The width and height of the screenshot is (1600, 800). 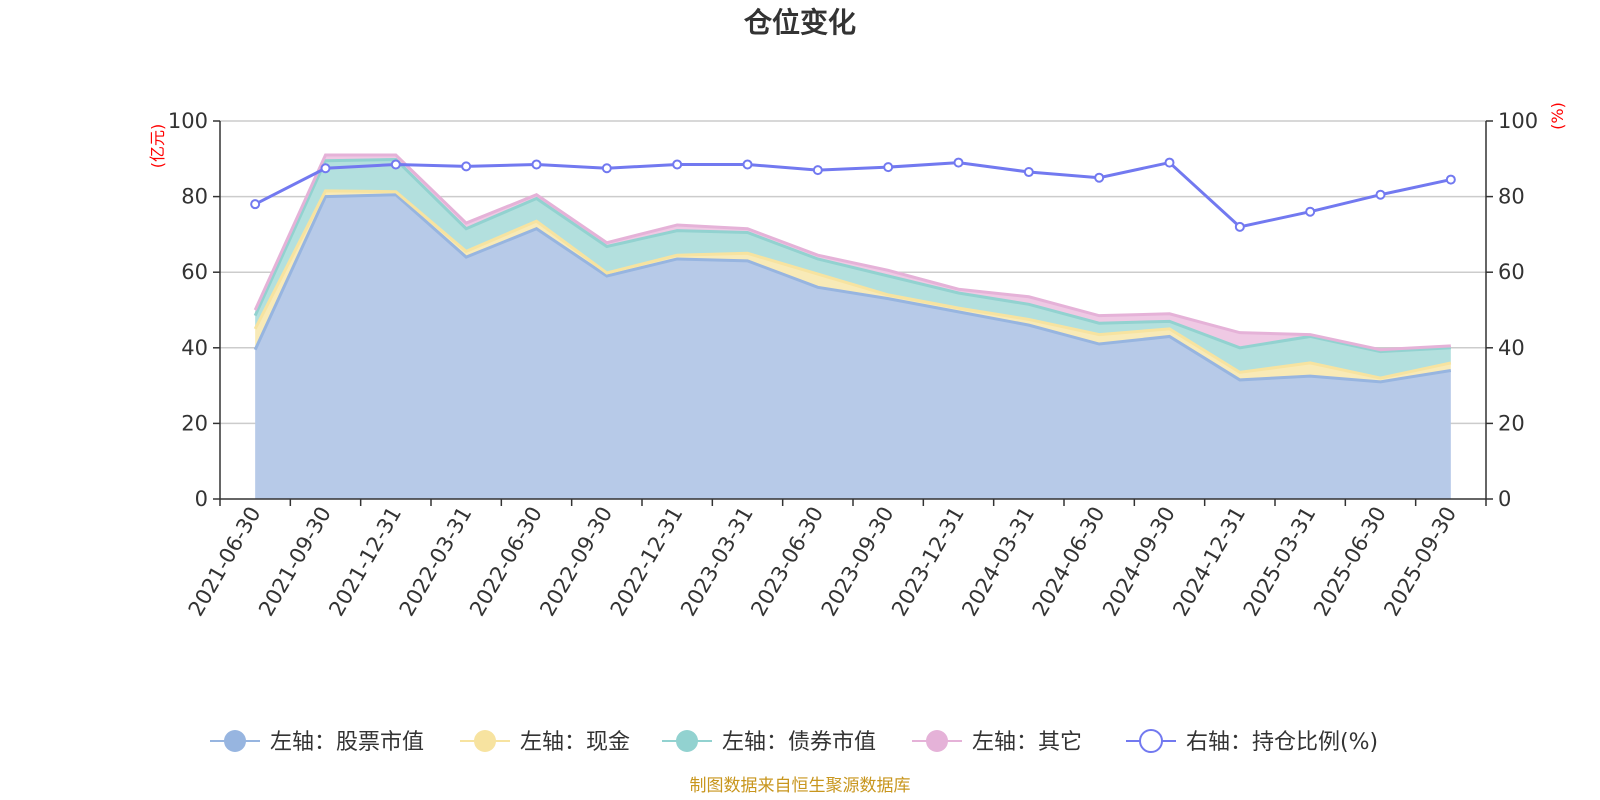 What do you see at coordinates (194, 423) in the screenshot?
I see `left-axis-tick-label: 20` at bounding box center [194, 423].